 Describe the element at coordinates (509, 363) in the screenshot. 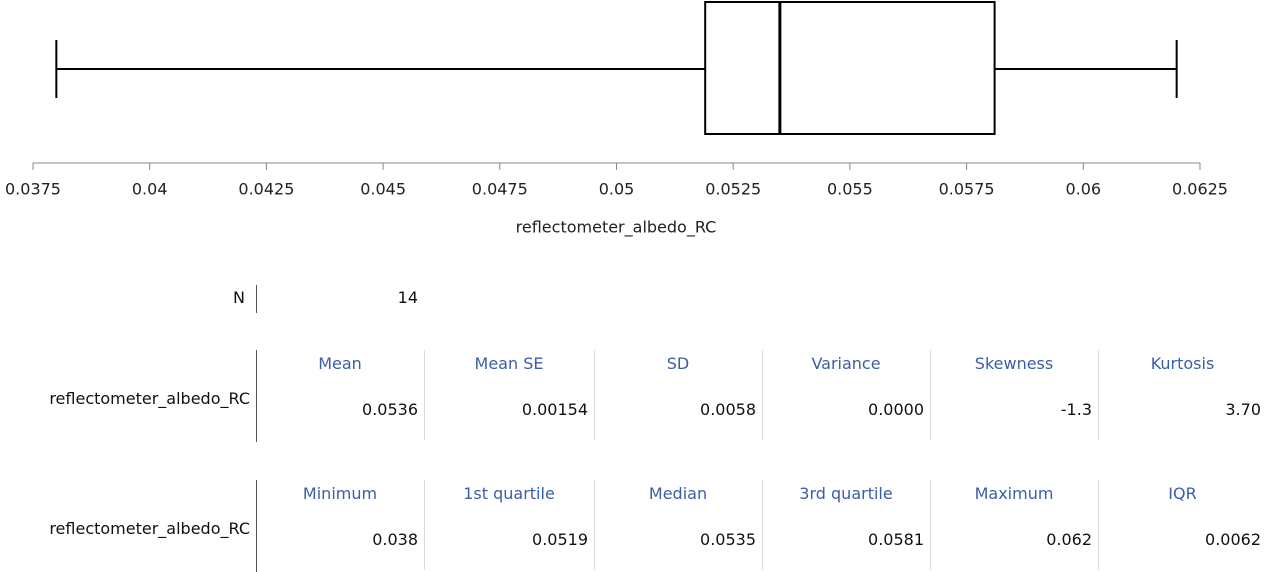

I see `column-header: Mean SE` at that location.